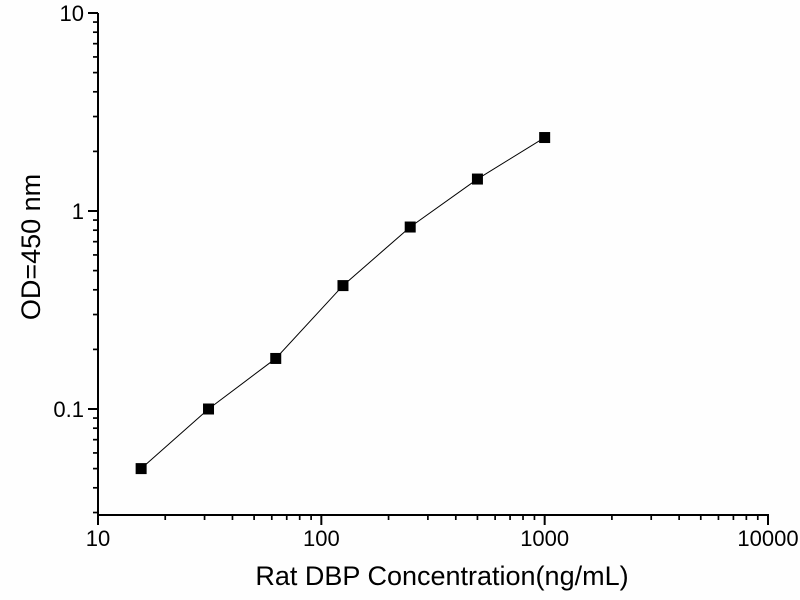 This screenshot has height=600, width=800. I want to click on y-axis-title: OD=450 nm, so click(31, 247).